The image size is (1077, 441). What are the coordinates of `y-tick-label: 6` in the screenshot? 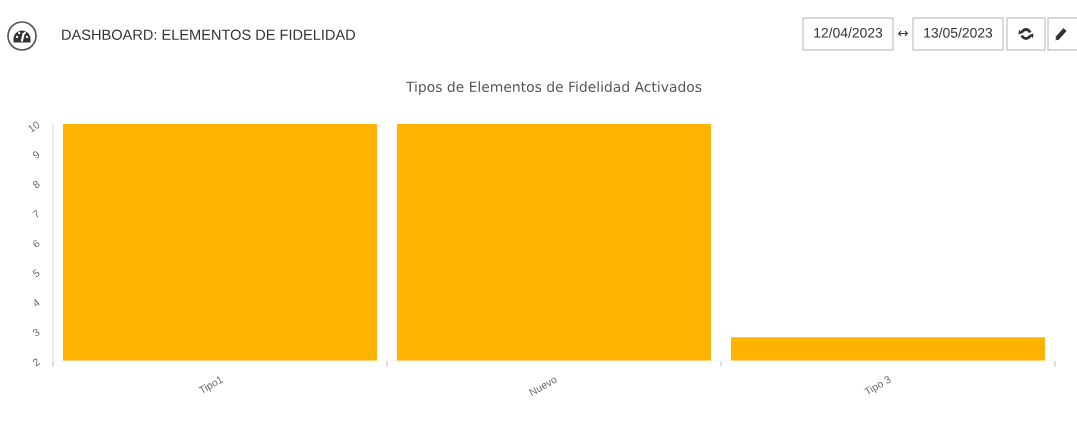 It's located at (36, 244).